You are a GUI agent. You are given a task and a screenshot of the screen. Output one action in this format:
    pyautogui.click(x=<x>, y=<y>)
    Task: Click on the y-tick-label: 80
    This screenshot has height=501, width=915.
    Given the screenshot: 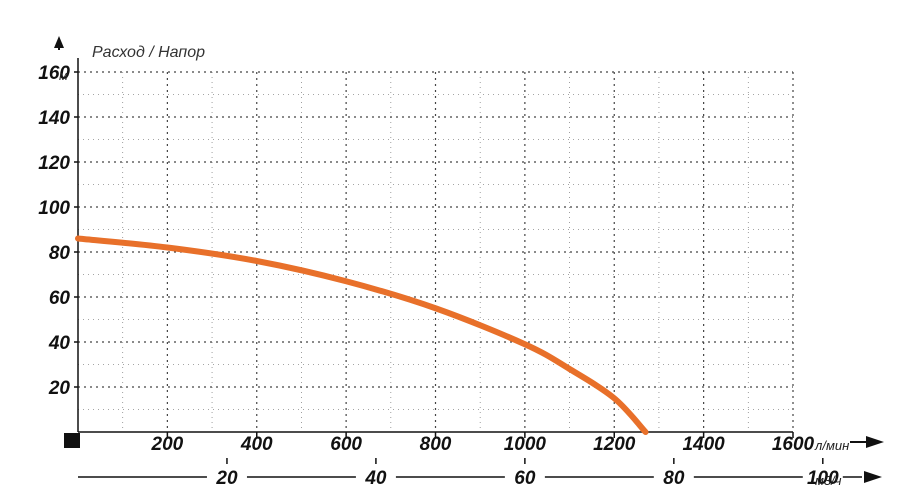 What is the action you would take?
    pyautogui.click(x=60, y=253)
    